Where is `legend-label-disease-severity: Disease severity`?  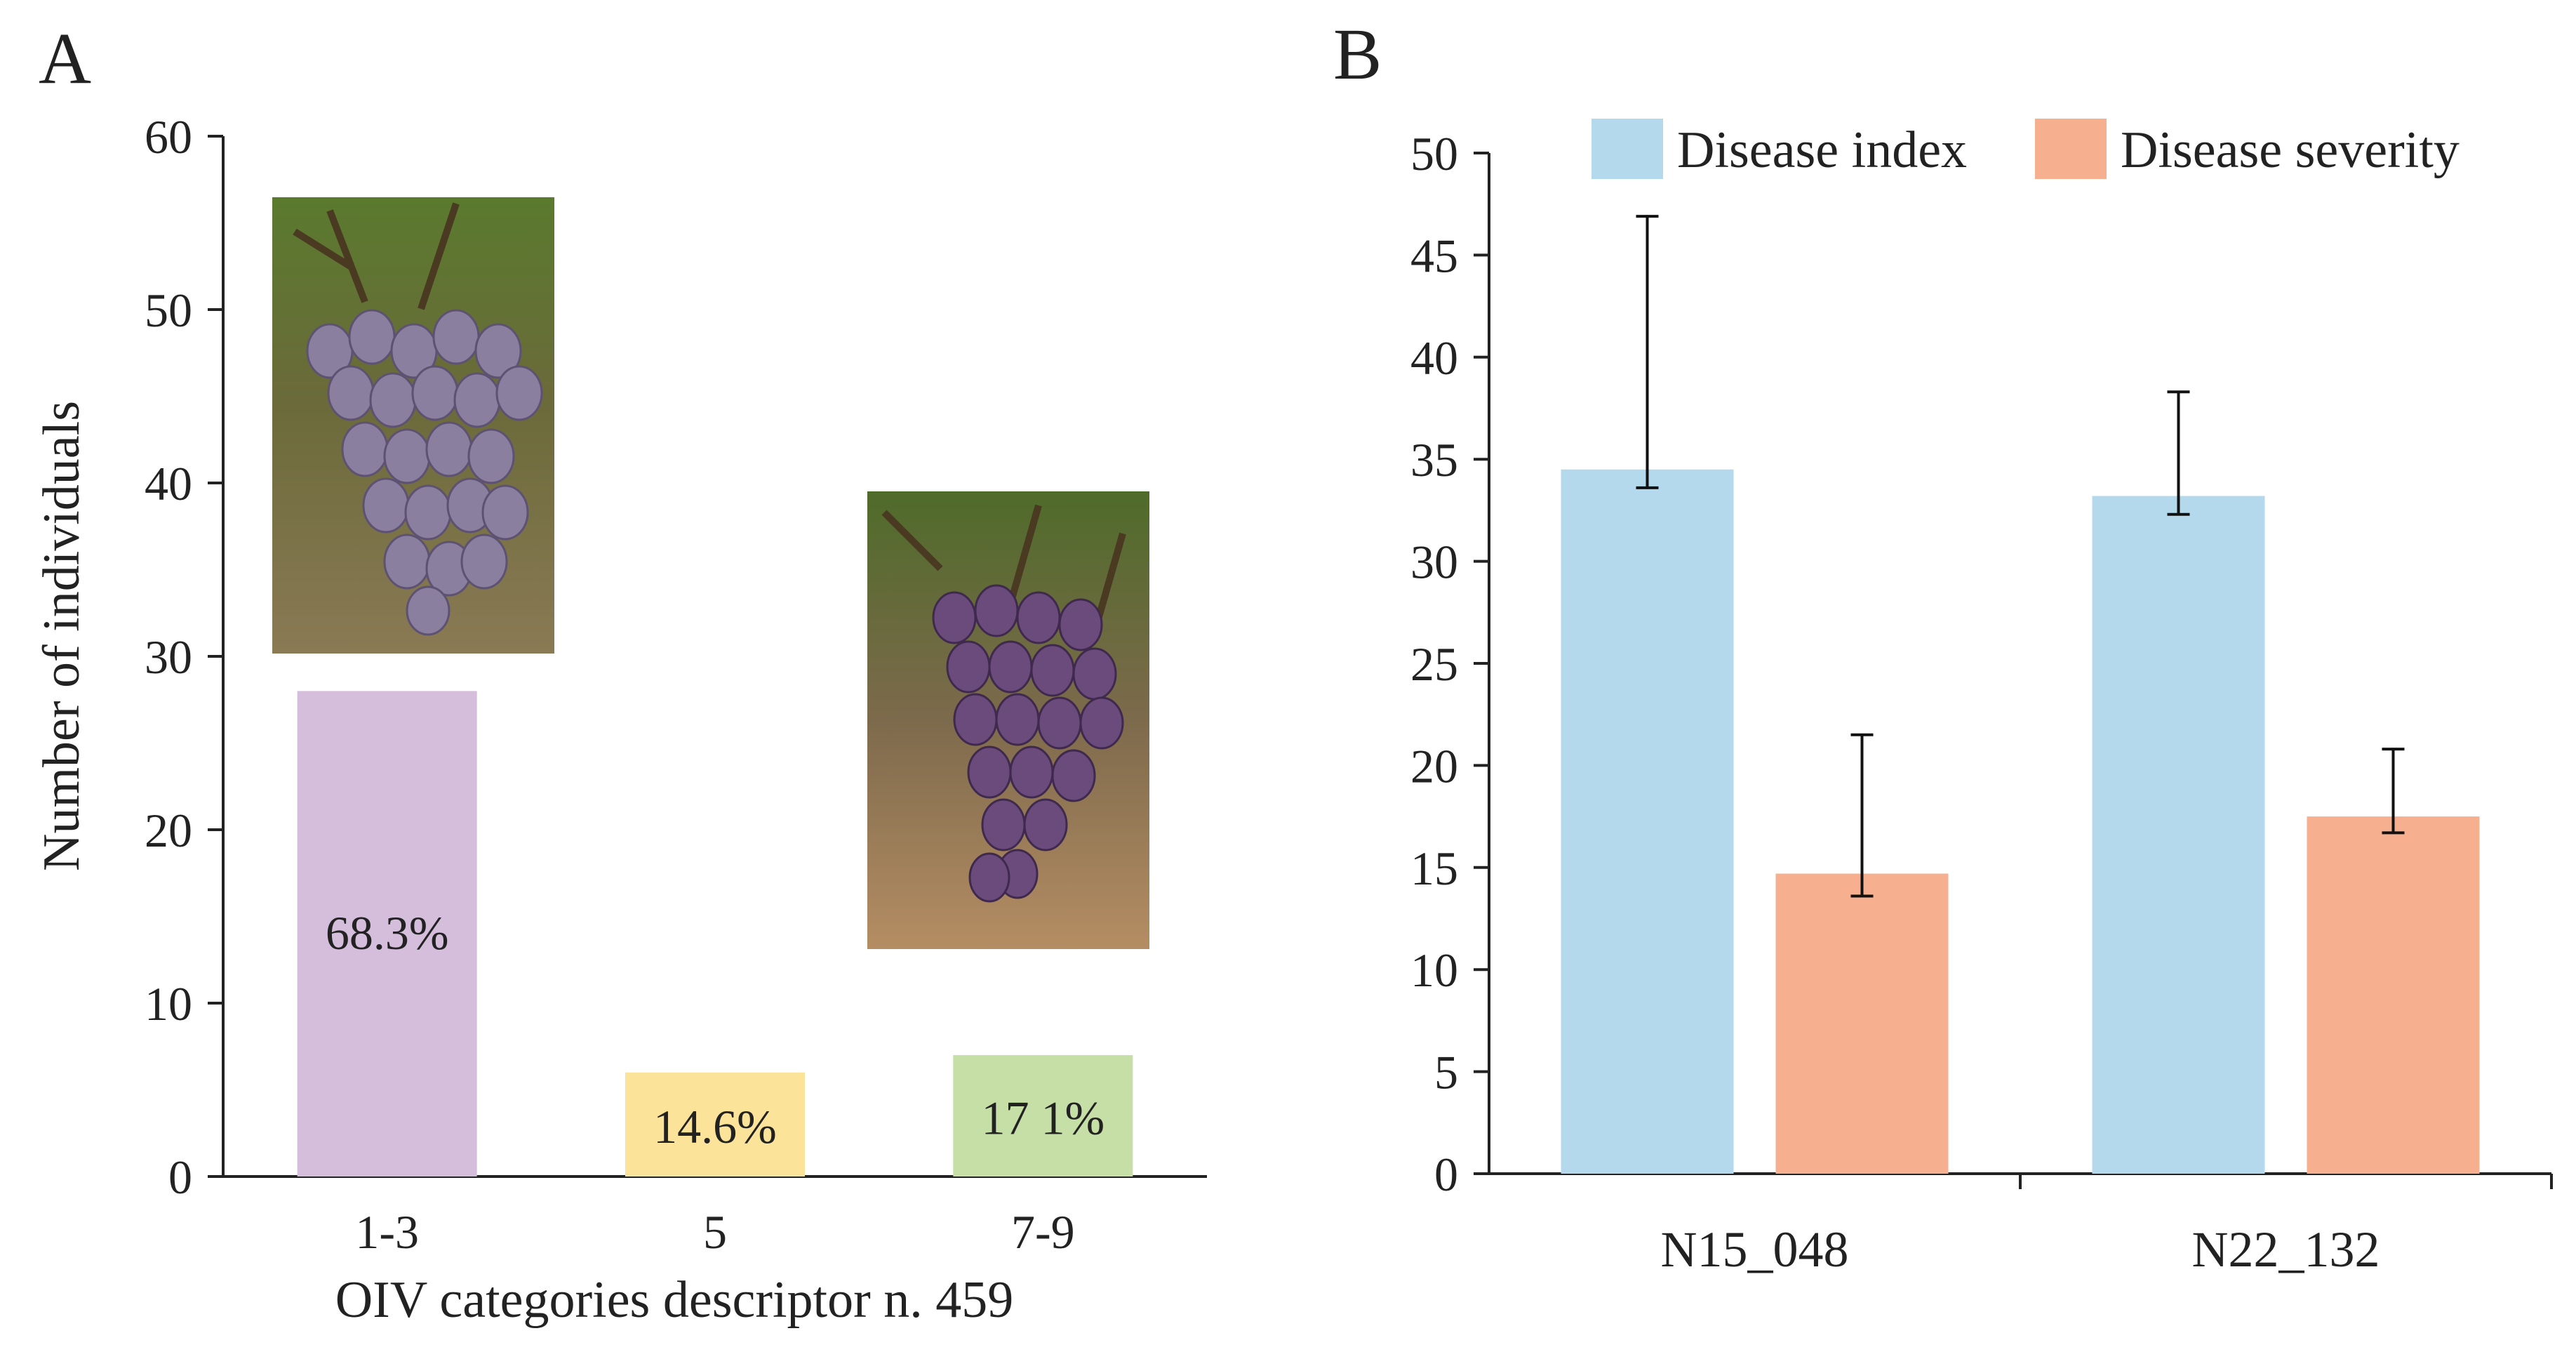 legend-label-disease-severity: Disease severity is located at coordinates (2290, 150).